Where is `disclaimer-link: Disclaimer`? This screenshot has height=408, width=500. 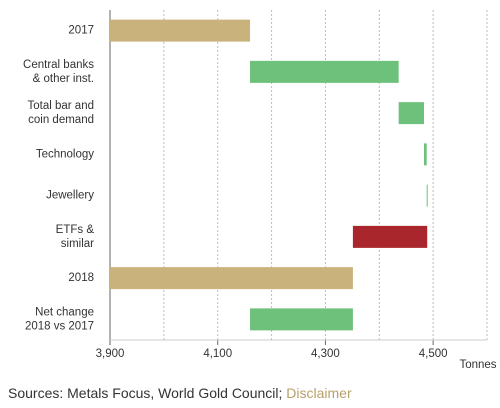 disclaimer-link: Disclaimer is located at coordinates (319, 393).